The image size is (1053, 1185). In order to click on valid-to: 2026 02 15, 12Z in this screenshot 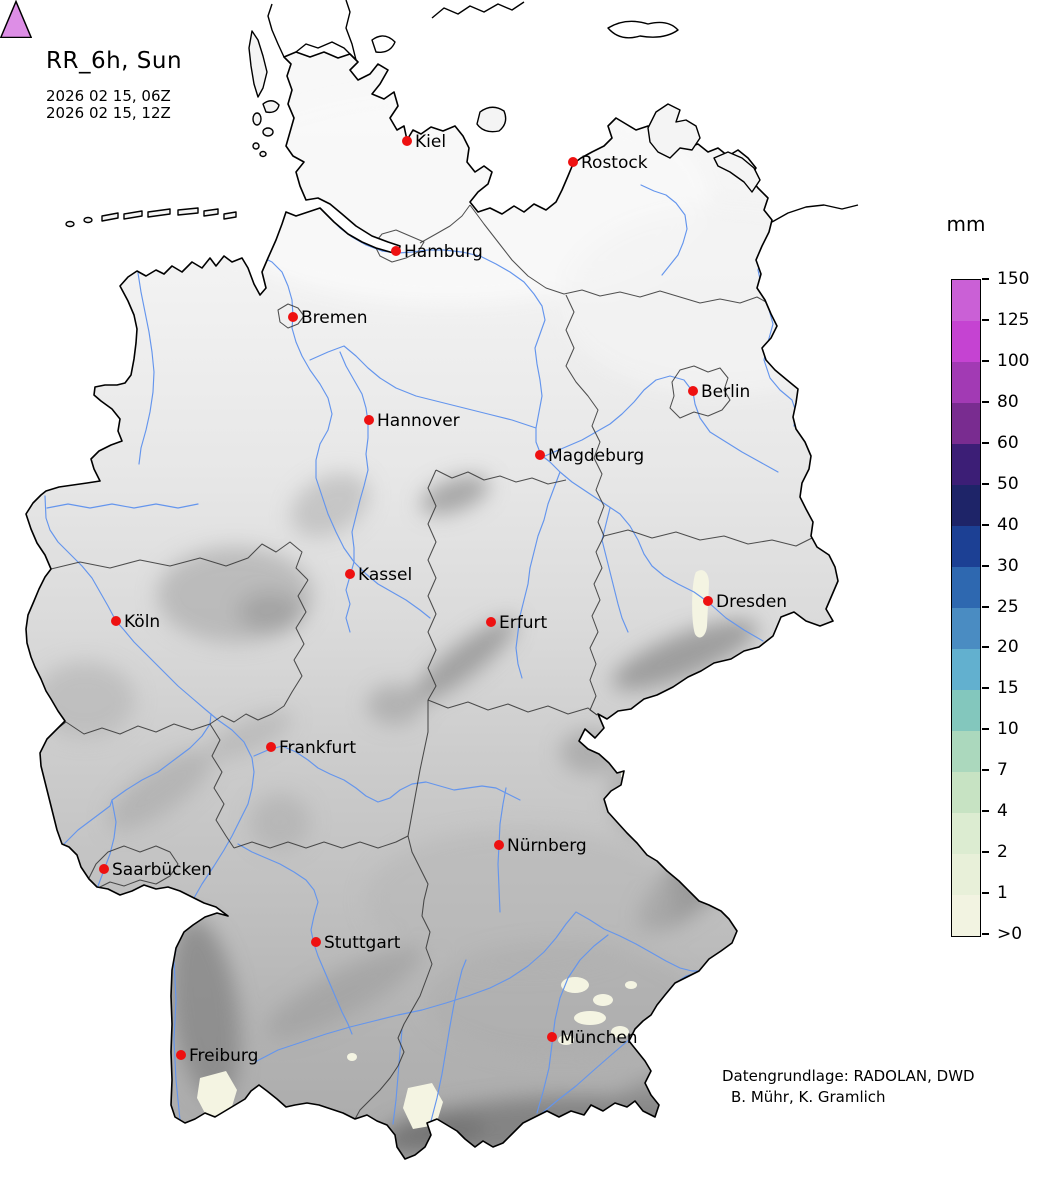, I will do `click(108, 113)`.